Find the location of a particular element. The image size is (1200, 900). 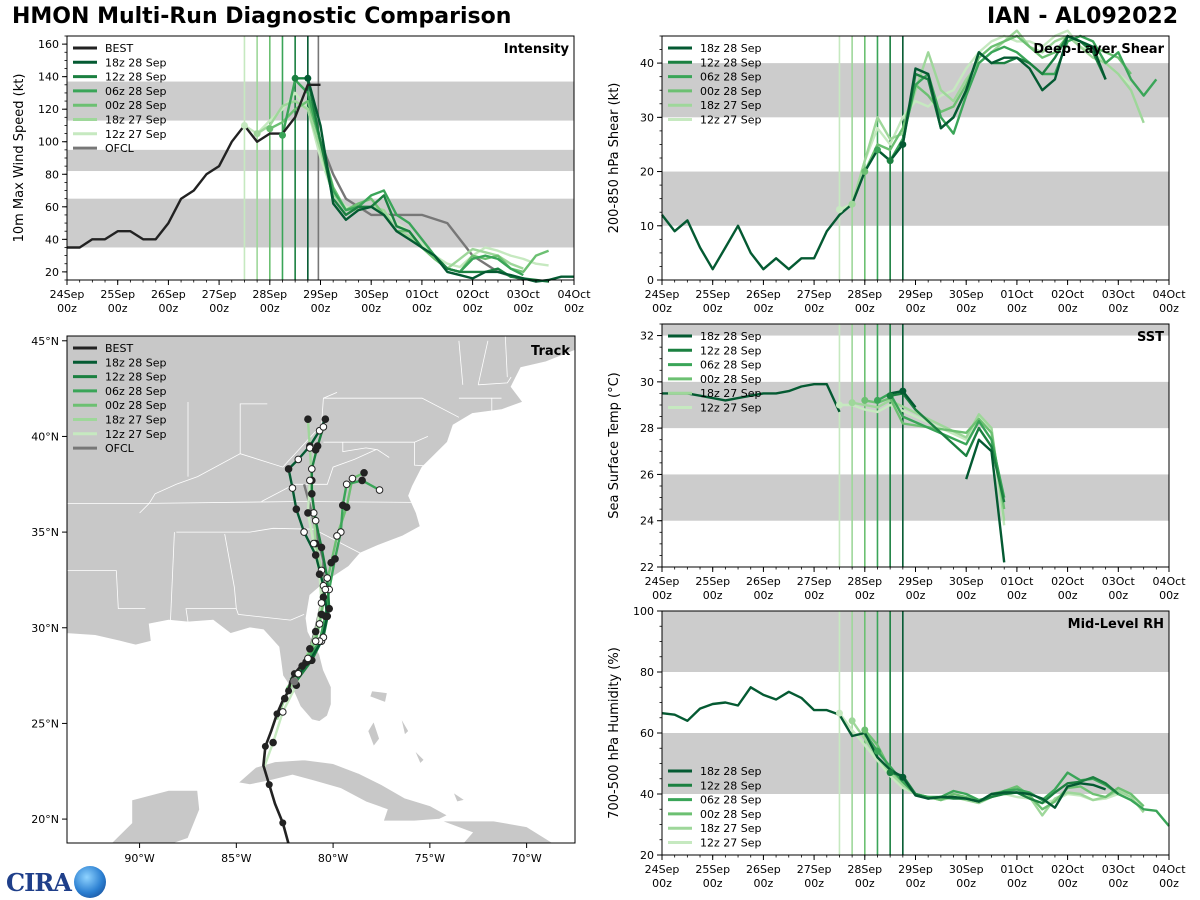

panel-title: Deep-Layer Shear is located at coordinates (1098, 49).